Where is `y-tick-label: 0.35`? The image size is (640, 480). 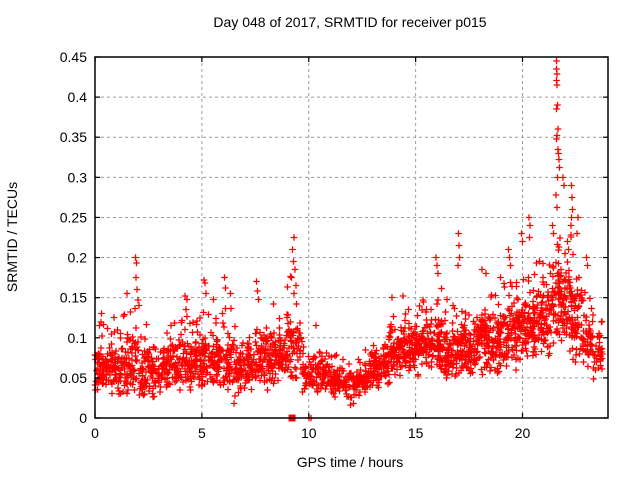
y-tick-label: 0.35 is located at coordinates (73, 137).